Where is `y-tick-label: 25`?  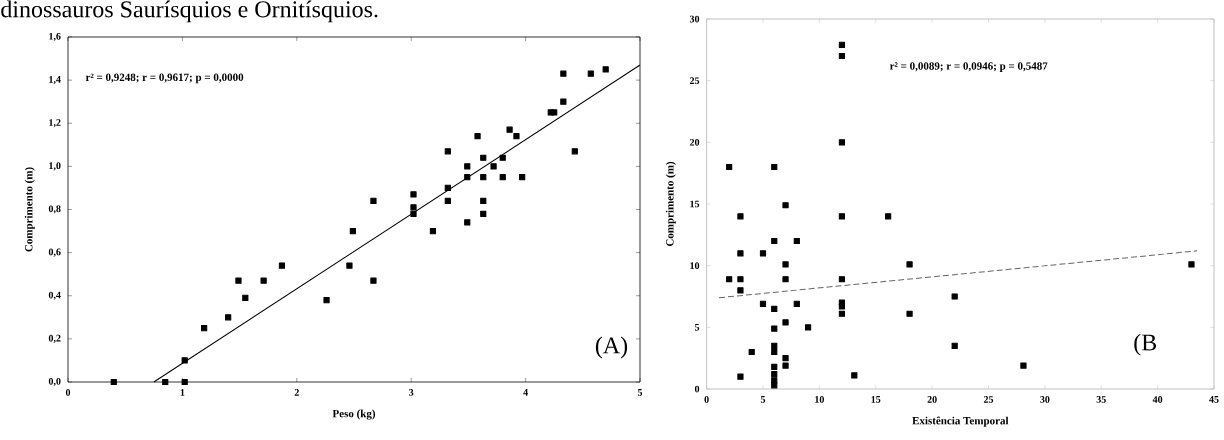 y-tick-label: 25 is located at coordinates (694, 81).